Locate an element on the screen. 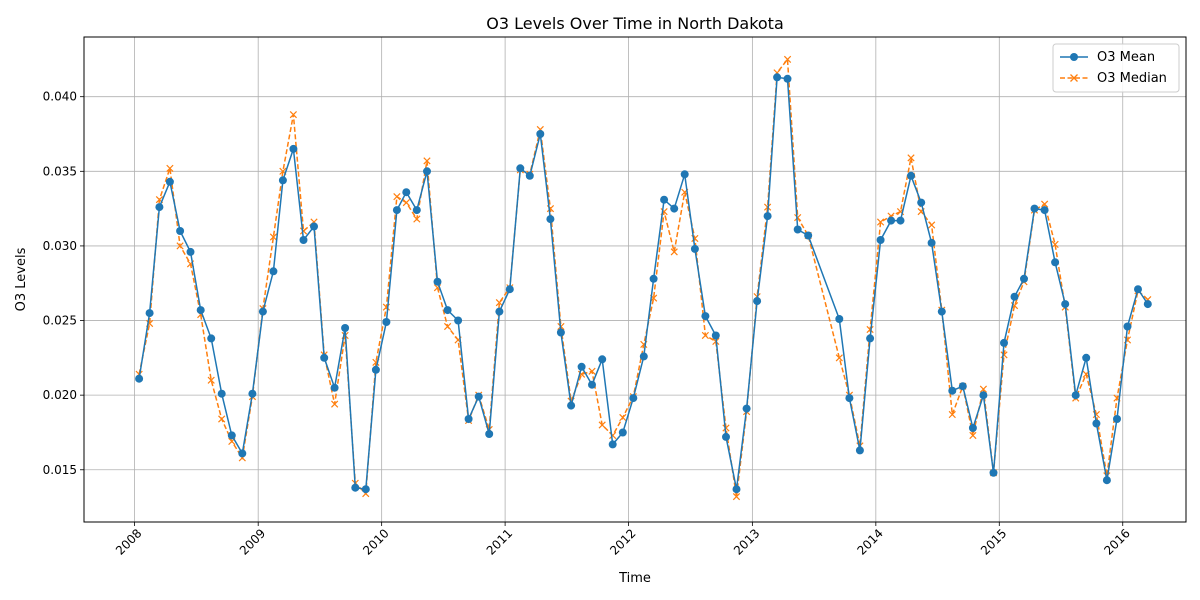 The image size is (1200, 600). chart-title: O3 Levels Over Time in North Dakota is located at coordinates (635, 23).